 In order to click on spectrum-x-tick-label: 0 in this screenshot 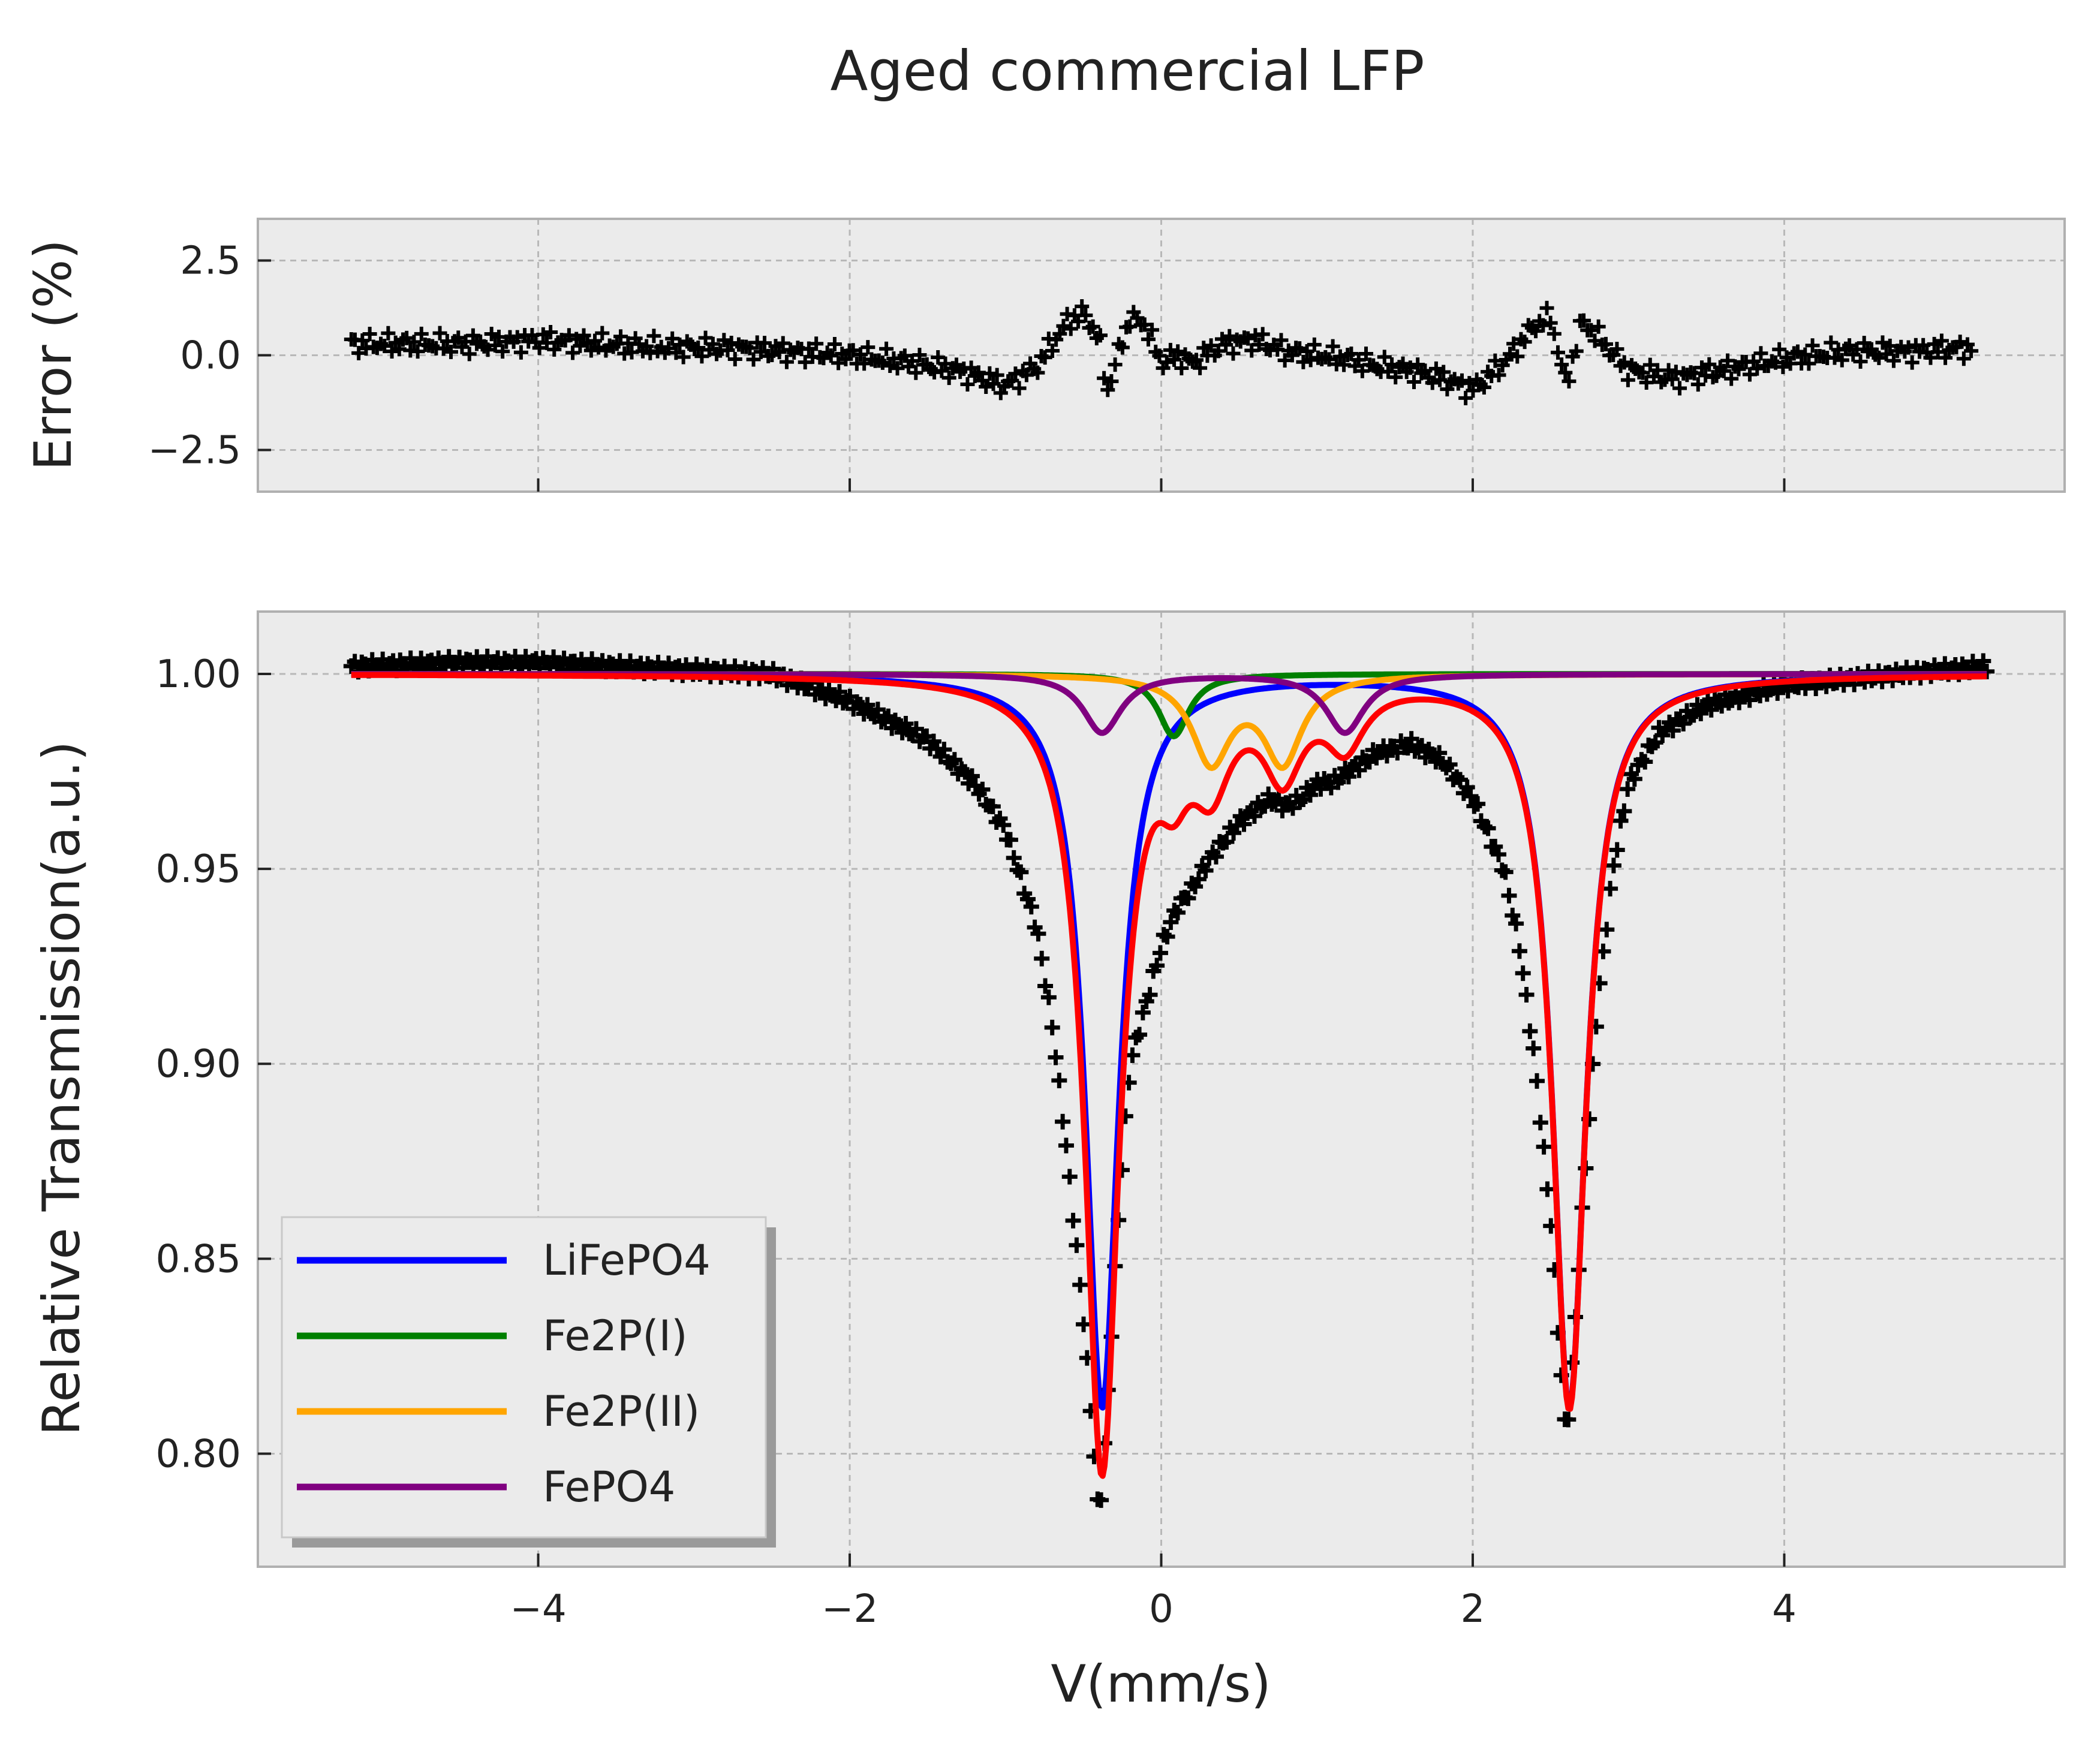, I will do `click(1161, 1609)`.